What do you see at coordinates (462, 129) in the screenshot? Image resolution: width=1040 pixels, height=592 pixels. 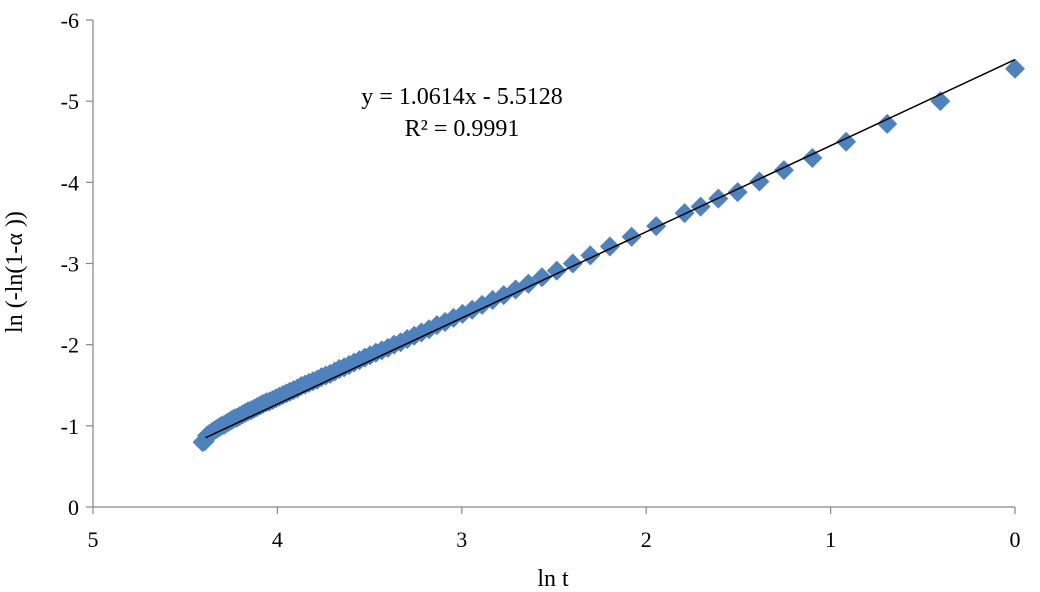 I see `trendline-r2: R² = 0.9991` at bounding box center [462, 129].